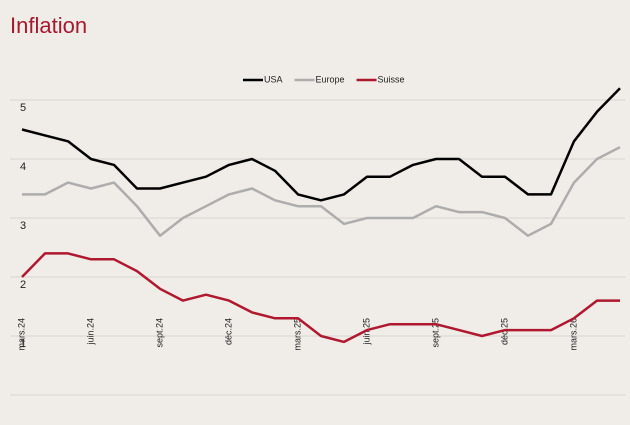 This screenshot has height=425, width=630. Describe the element at coordinates (23, 285) in the screenshot. I see `y-tick-label: 2` at that location.